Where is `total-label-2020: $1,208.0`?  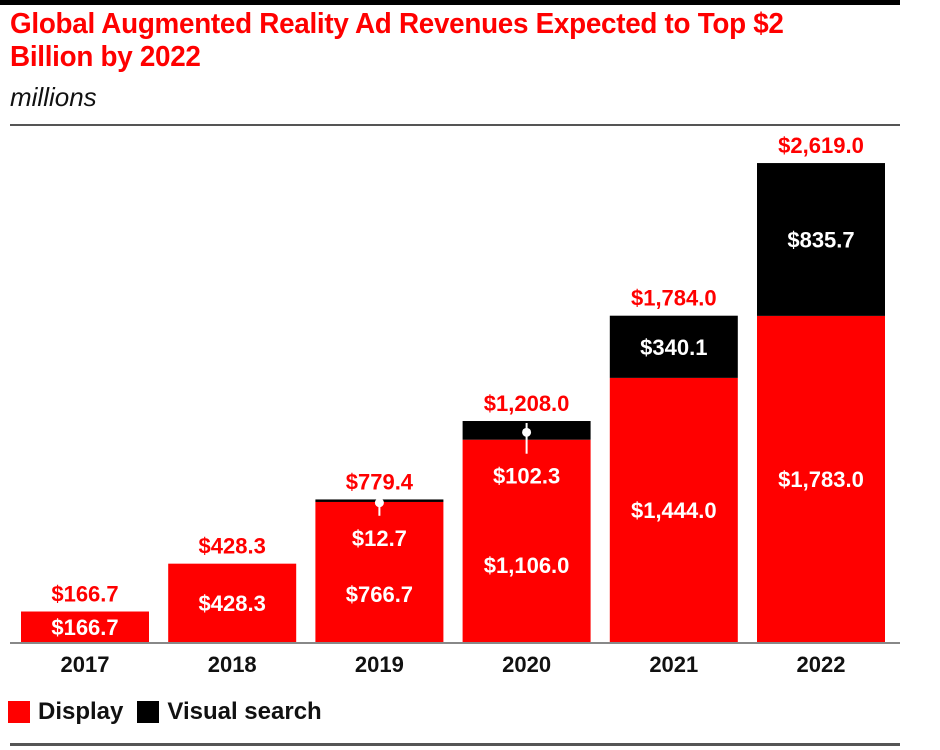
total-label-2020: $1,208.0 is located at coordinates (527, 403).